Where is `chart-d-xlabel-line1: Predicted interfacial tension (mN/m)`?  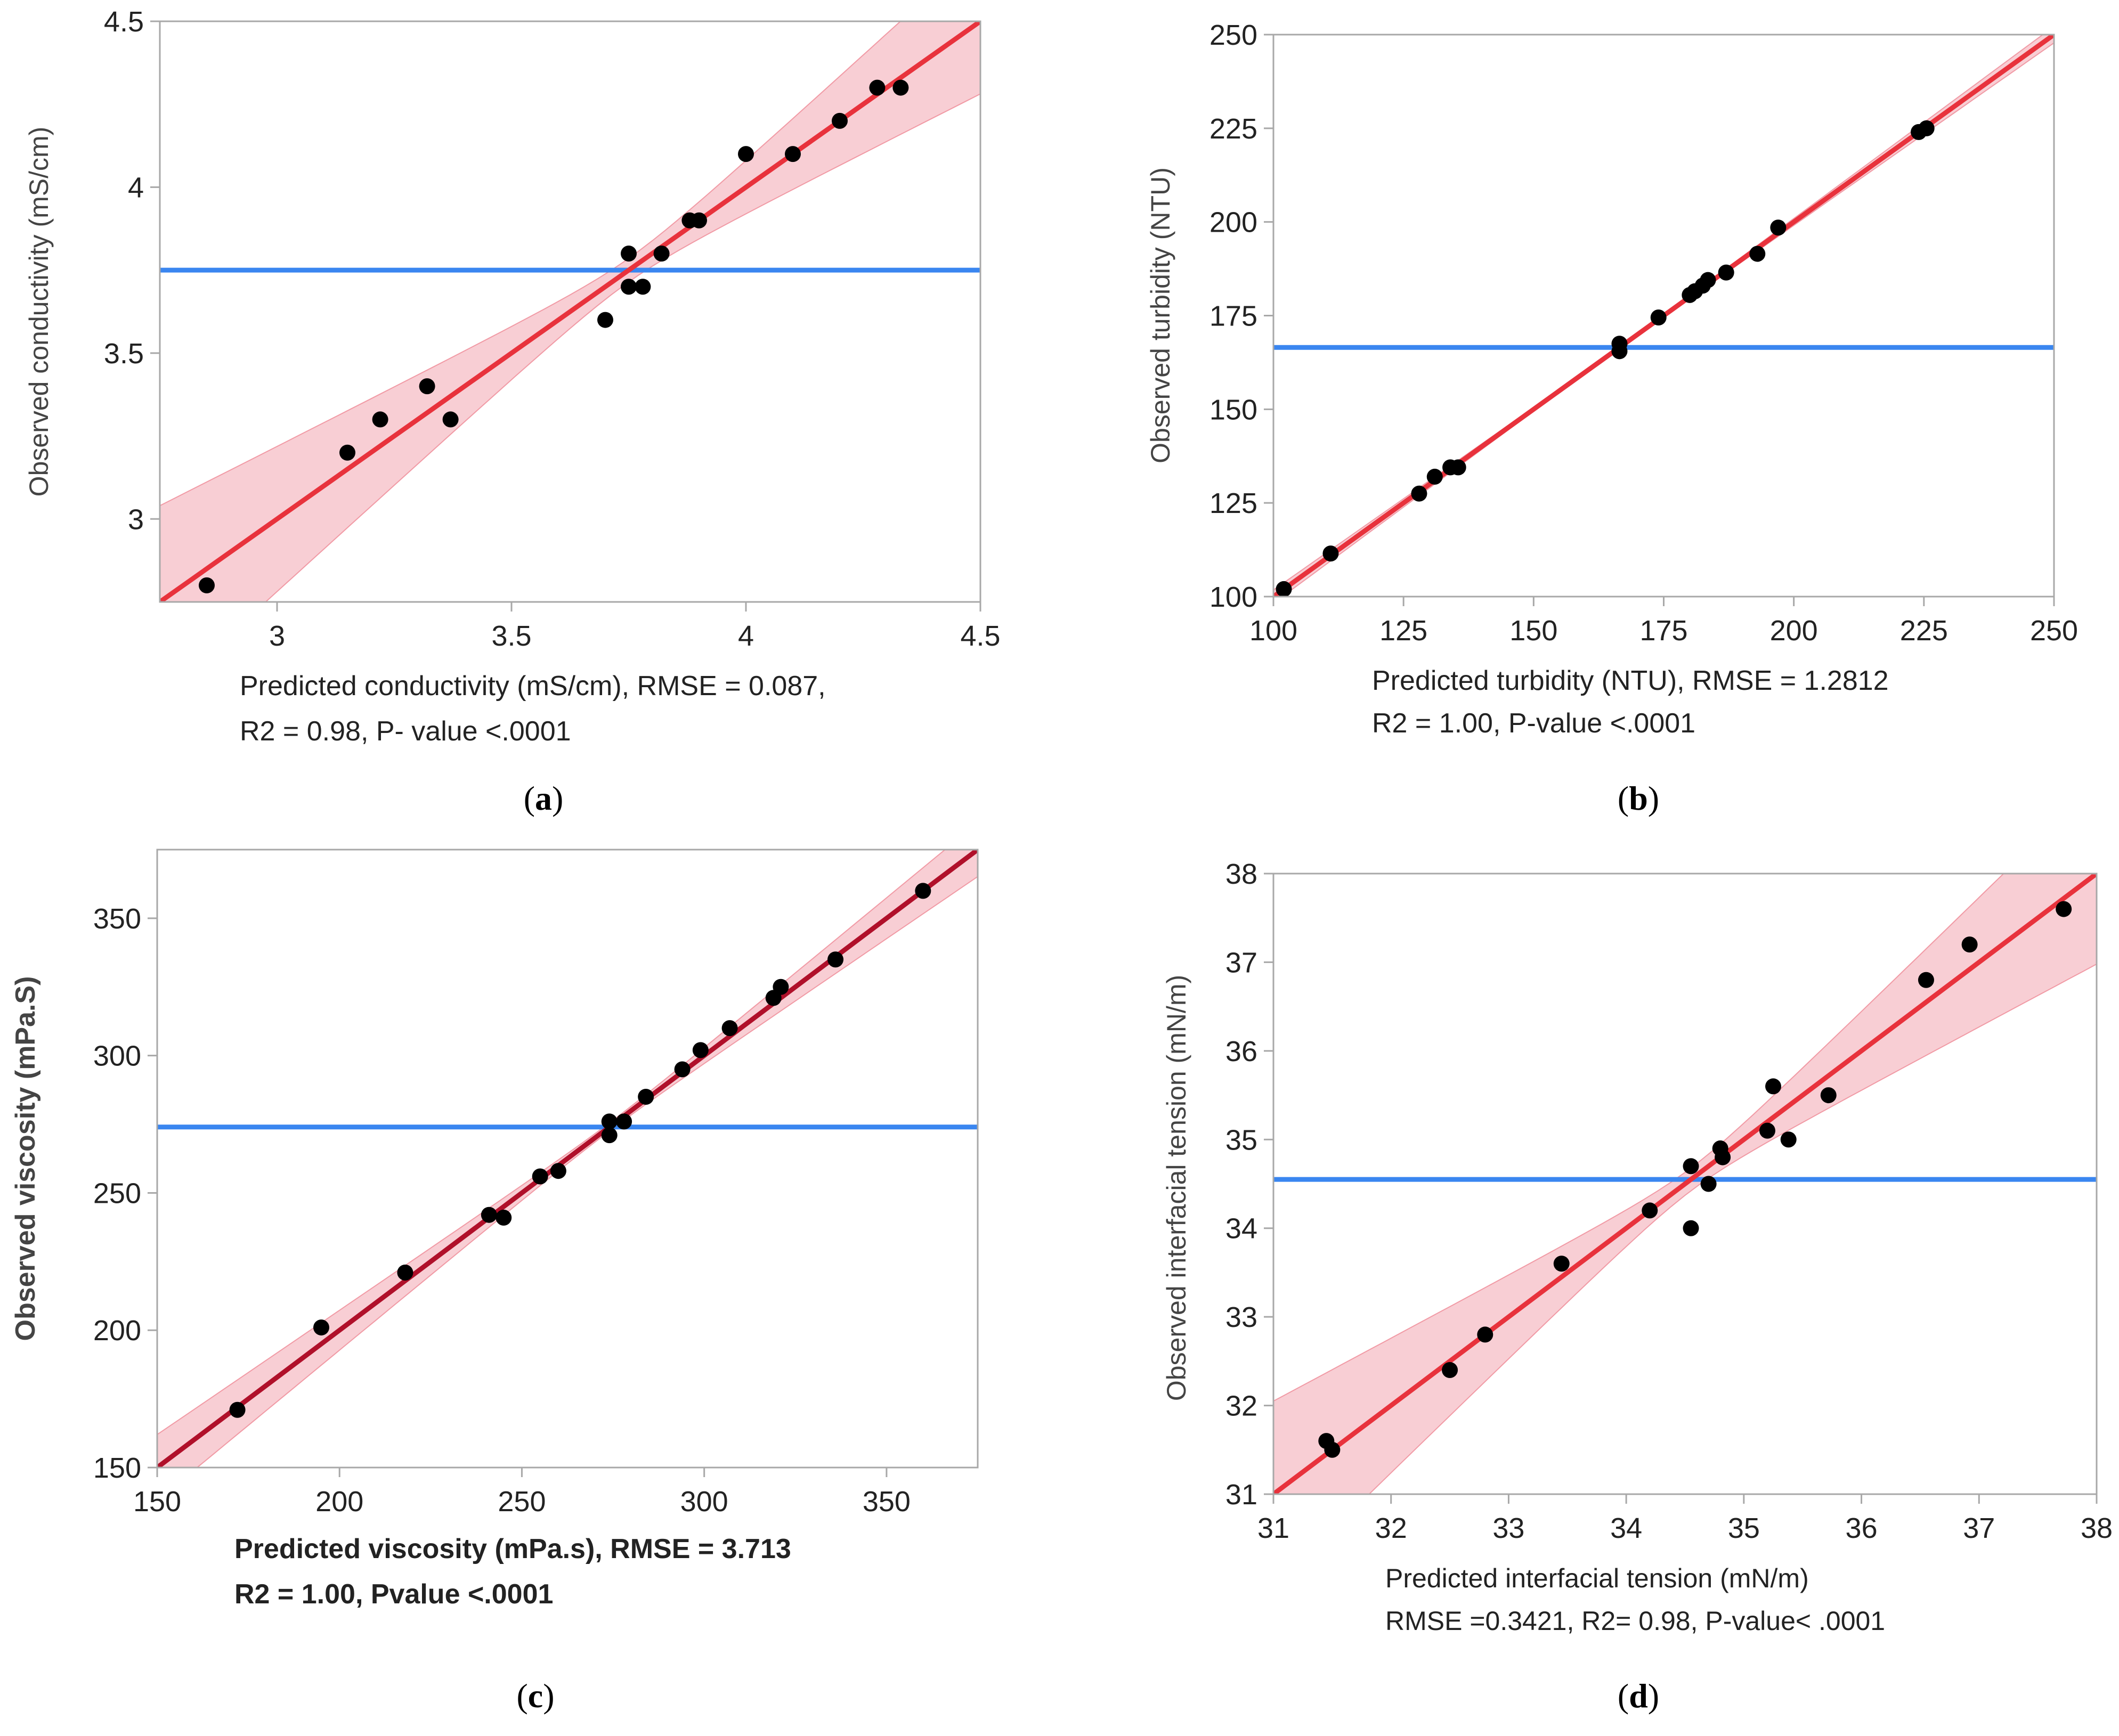 chart-d-xlabel-line1: Predicted interfacial tension (mN/m) is located at coordinates (1597, 1578).